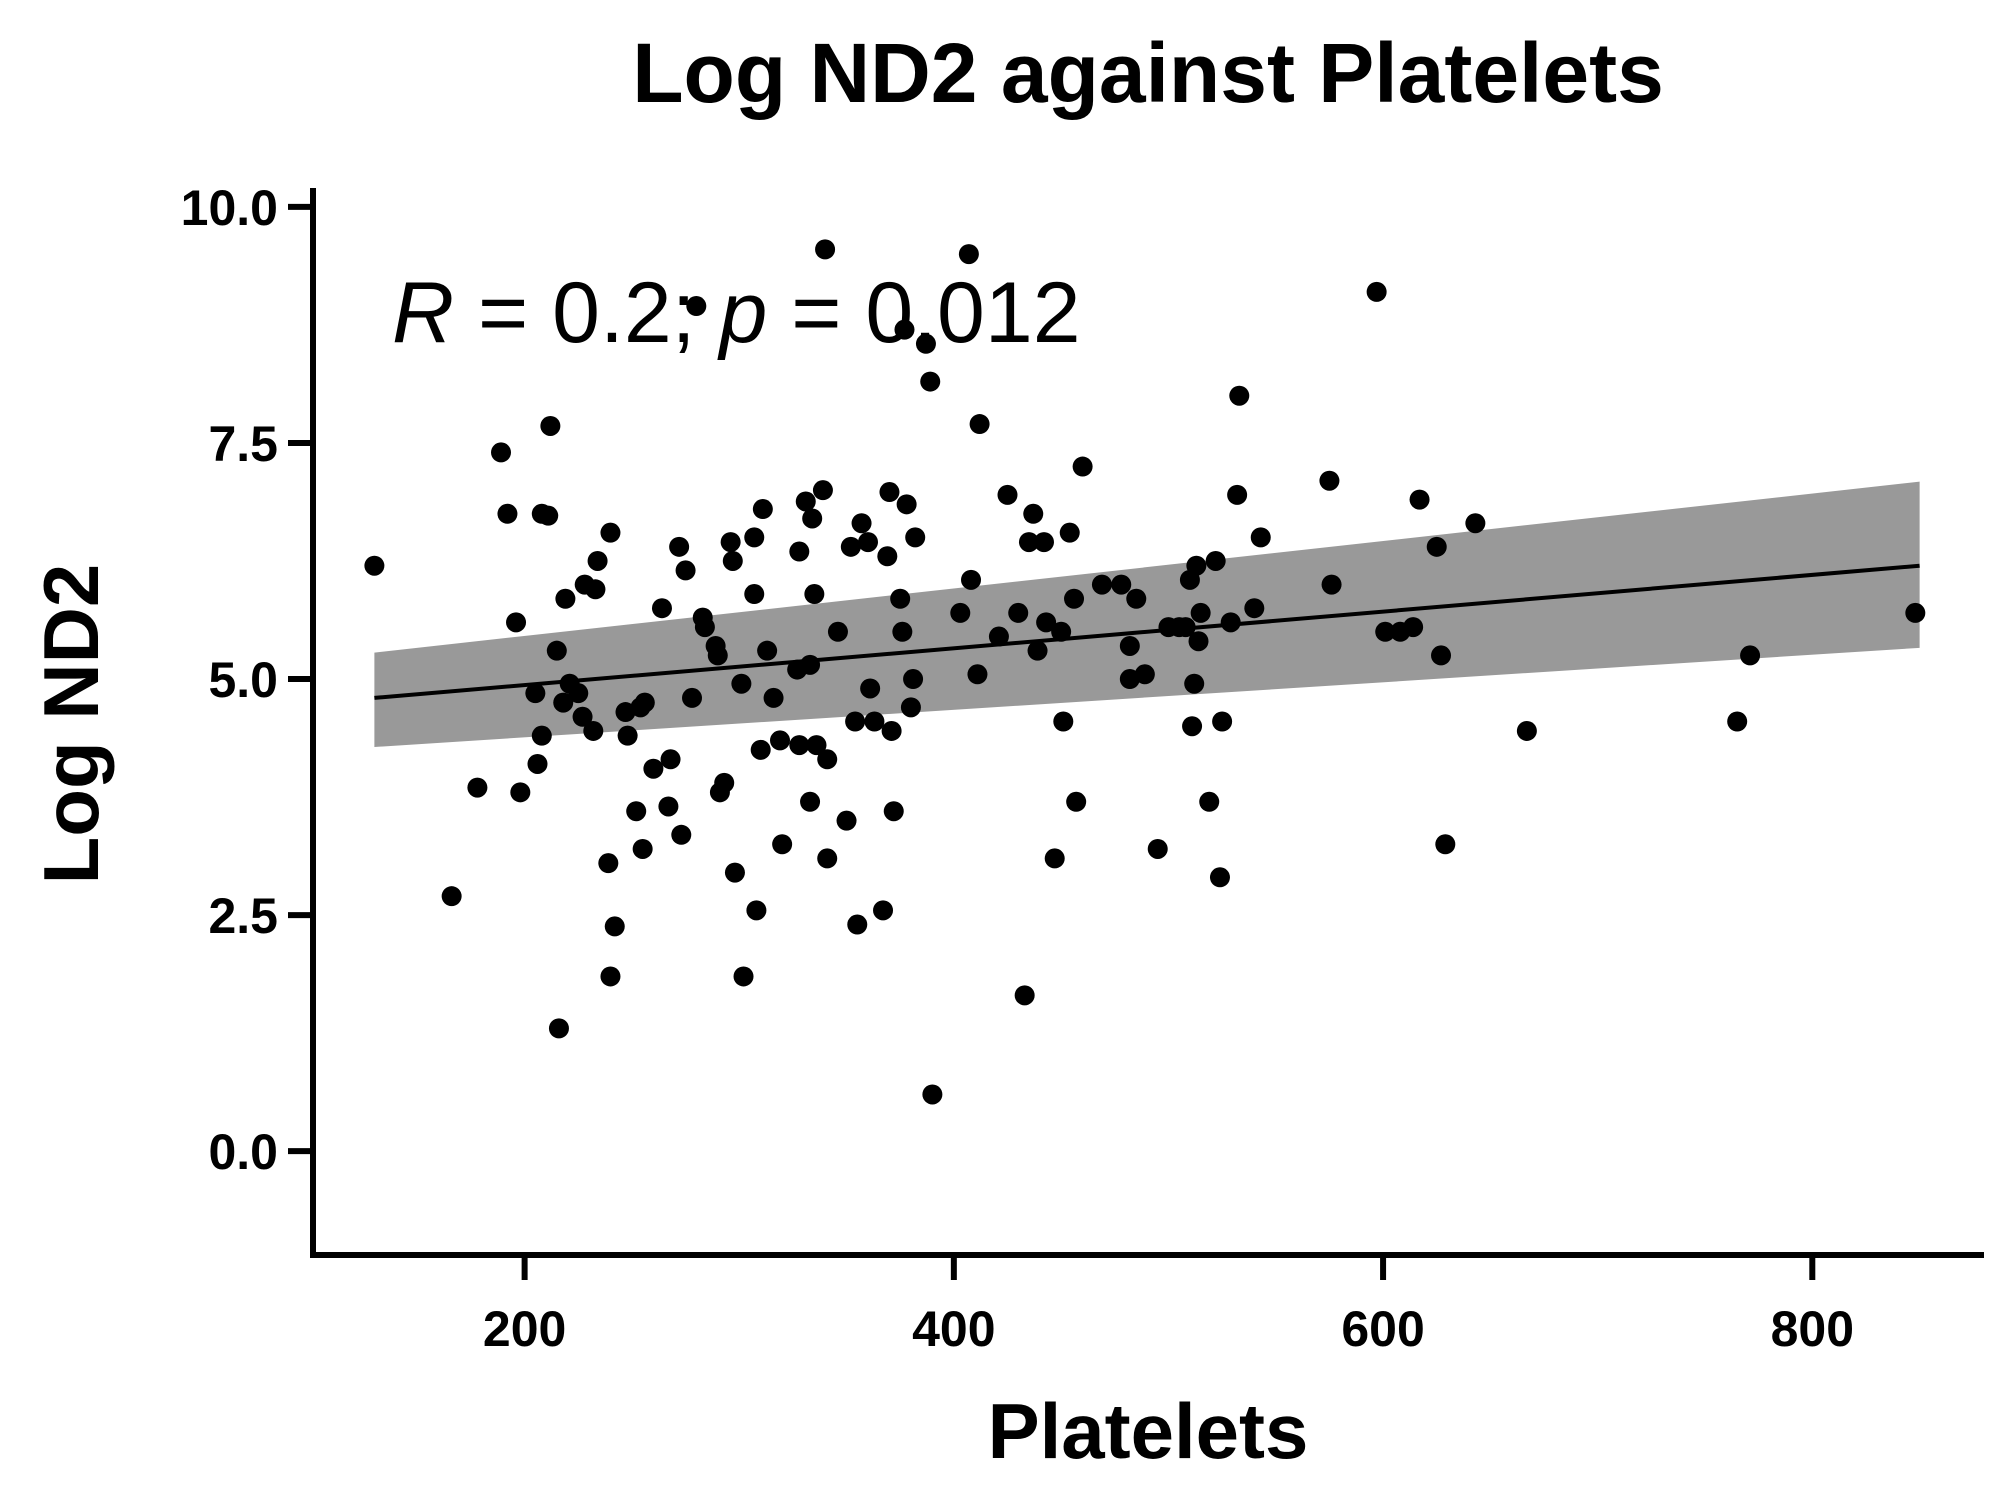  Describe the element at coordinates (741, 313) in the screenshot. I see `p-symbol: p` at that location.